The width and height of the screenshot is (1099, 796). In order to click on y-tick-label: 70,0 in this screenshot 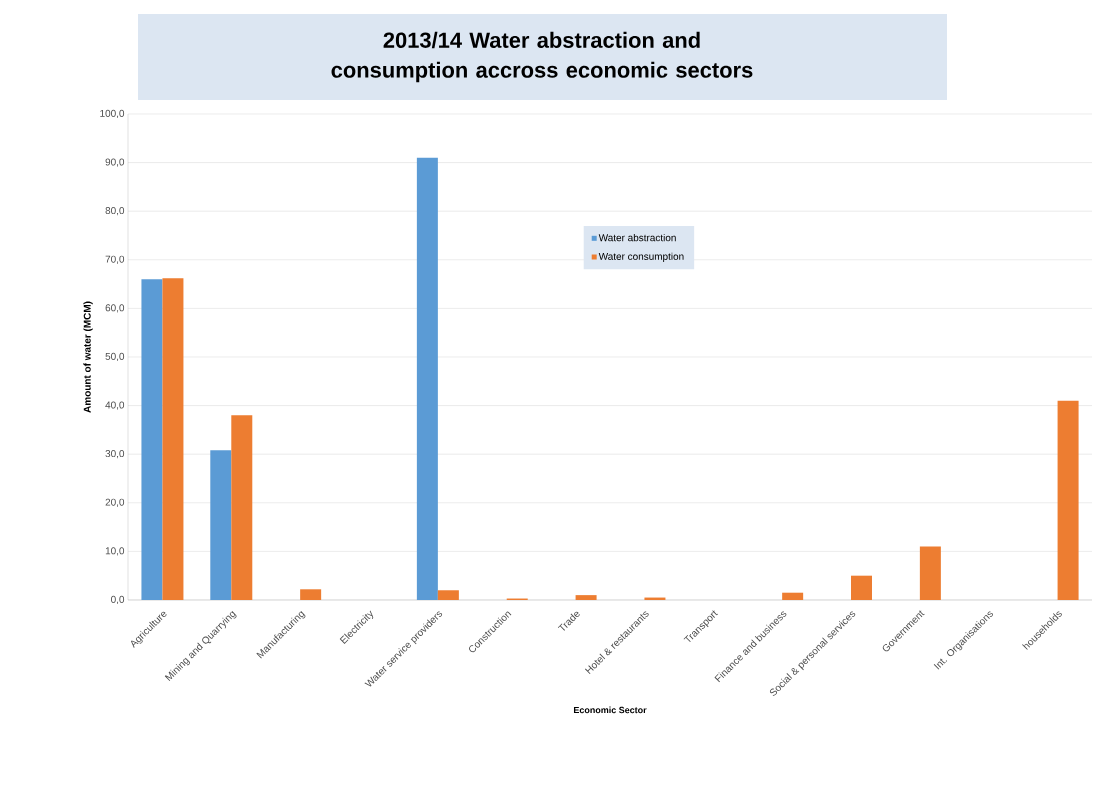, I will do `click(115, 259)`.